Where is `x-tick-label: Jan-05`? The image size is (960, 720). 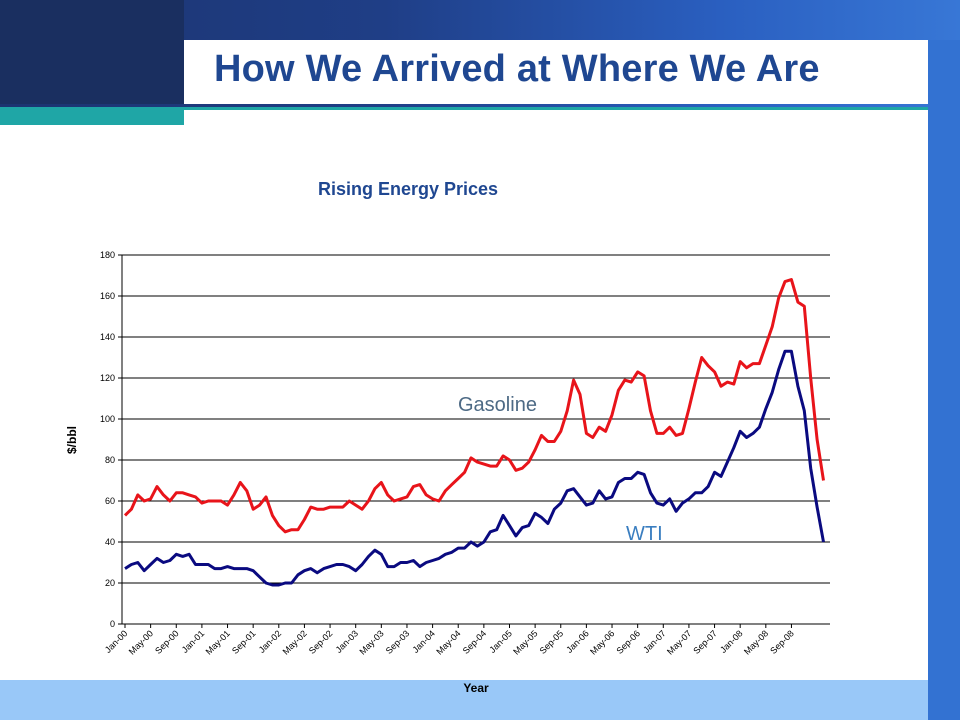
x-tick-label: Jan-05 is located at coordinates (500, 641).